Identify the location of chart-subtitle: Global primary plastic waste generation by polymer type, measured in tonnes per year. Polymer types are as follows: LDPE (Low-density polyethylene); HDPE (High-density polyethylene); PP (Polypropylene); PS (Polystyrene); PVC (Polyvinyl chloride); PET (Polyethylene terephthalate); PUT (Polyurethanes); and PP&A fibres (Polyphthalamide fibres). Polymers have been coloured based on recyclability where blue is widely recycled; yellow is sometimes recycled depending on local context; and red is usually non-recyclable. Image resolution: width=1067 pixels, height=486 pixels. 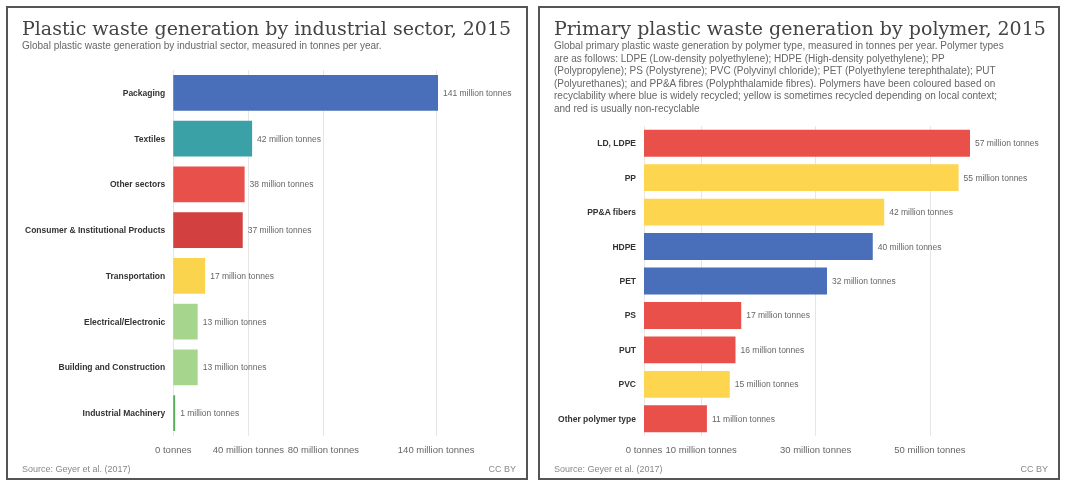
(779, 78).